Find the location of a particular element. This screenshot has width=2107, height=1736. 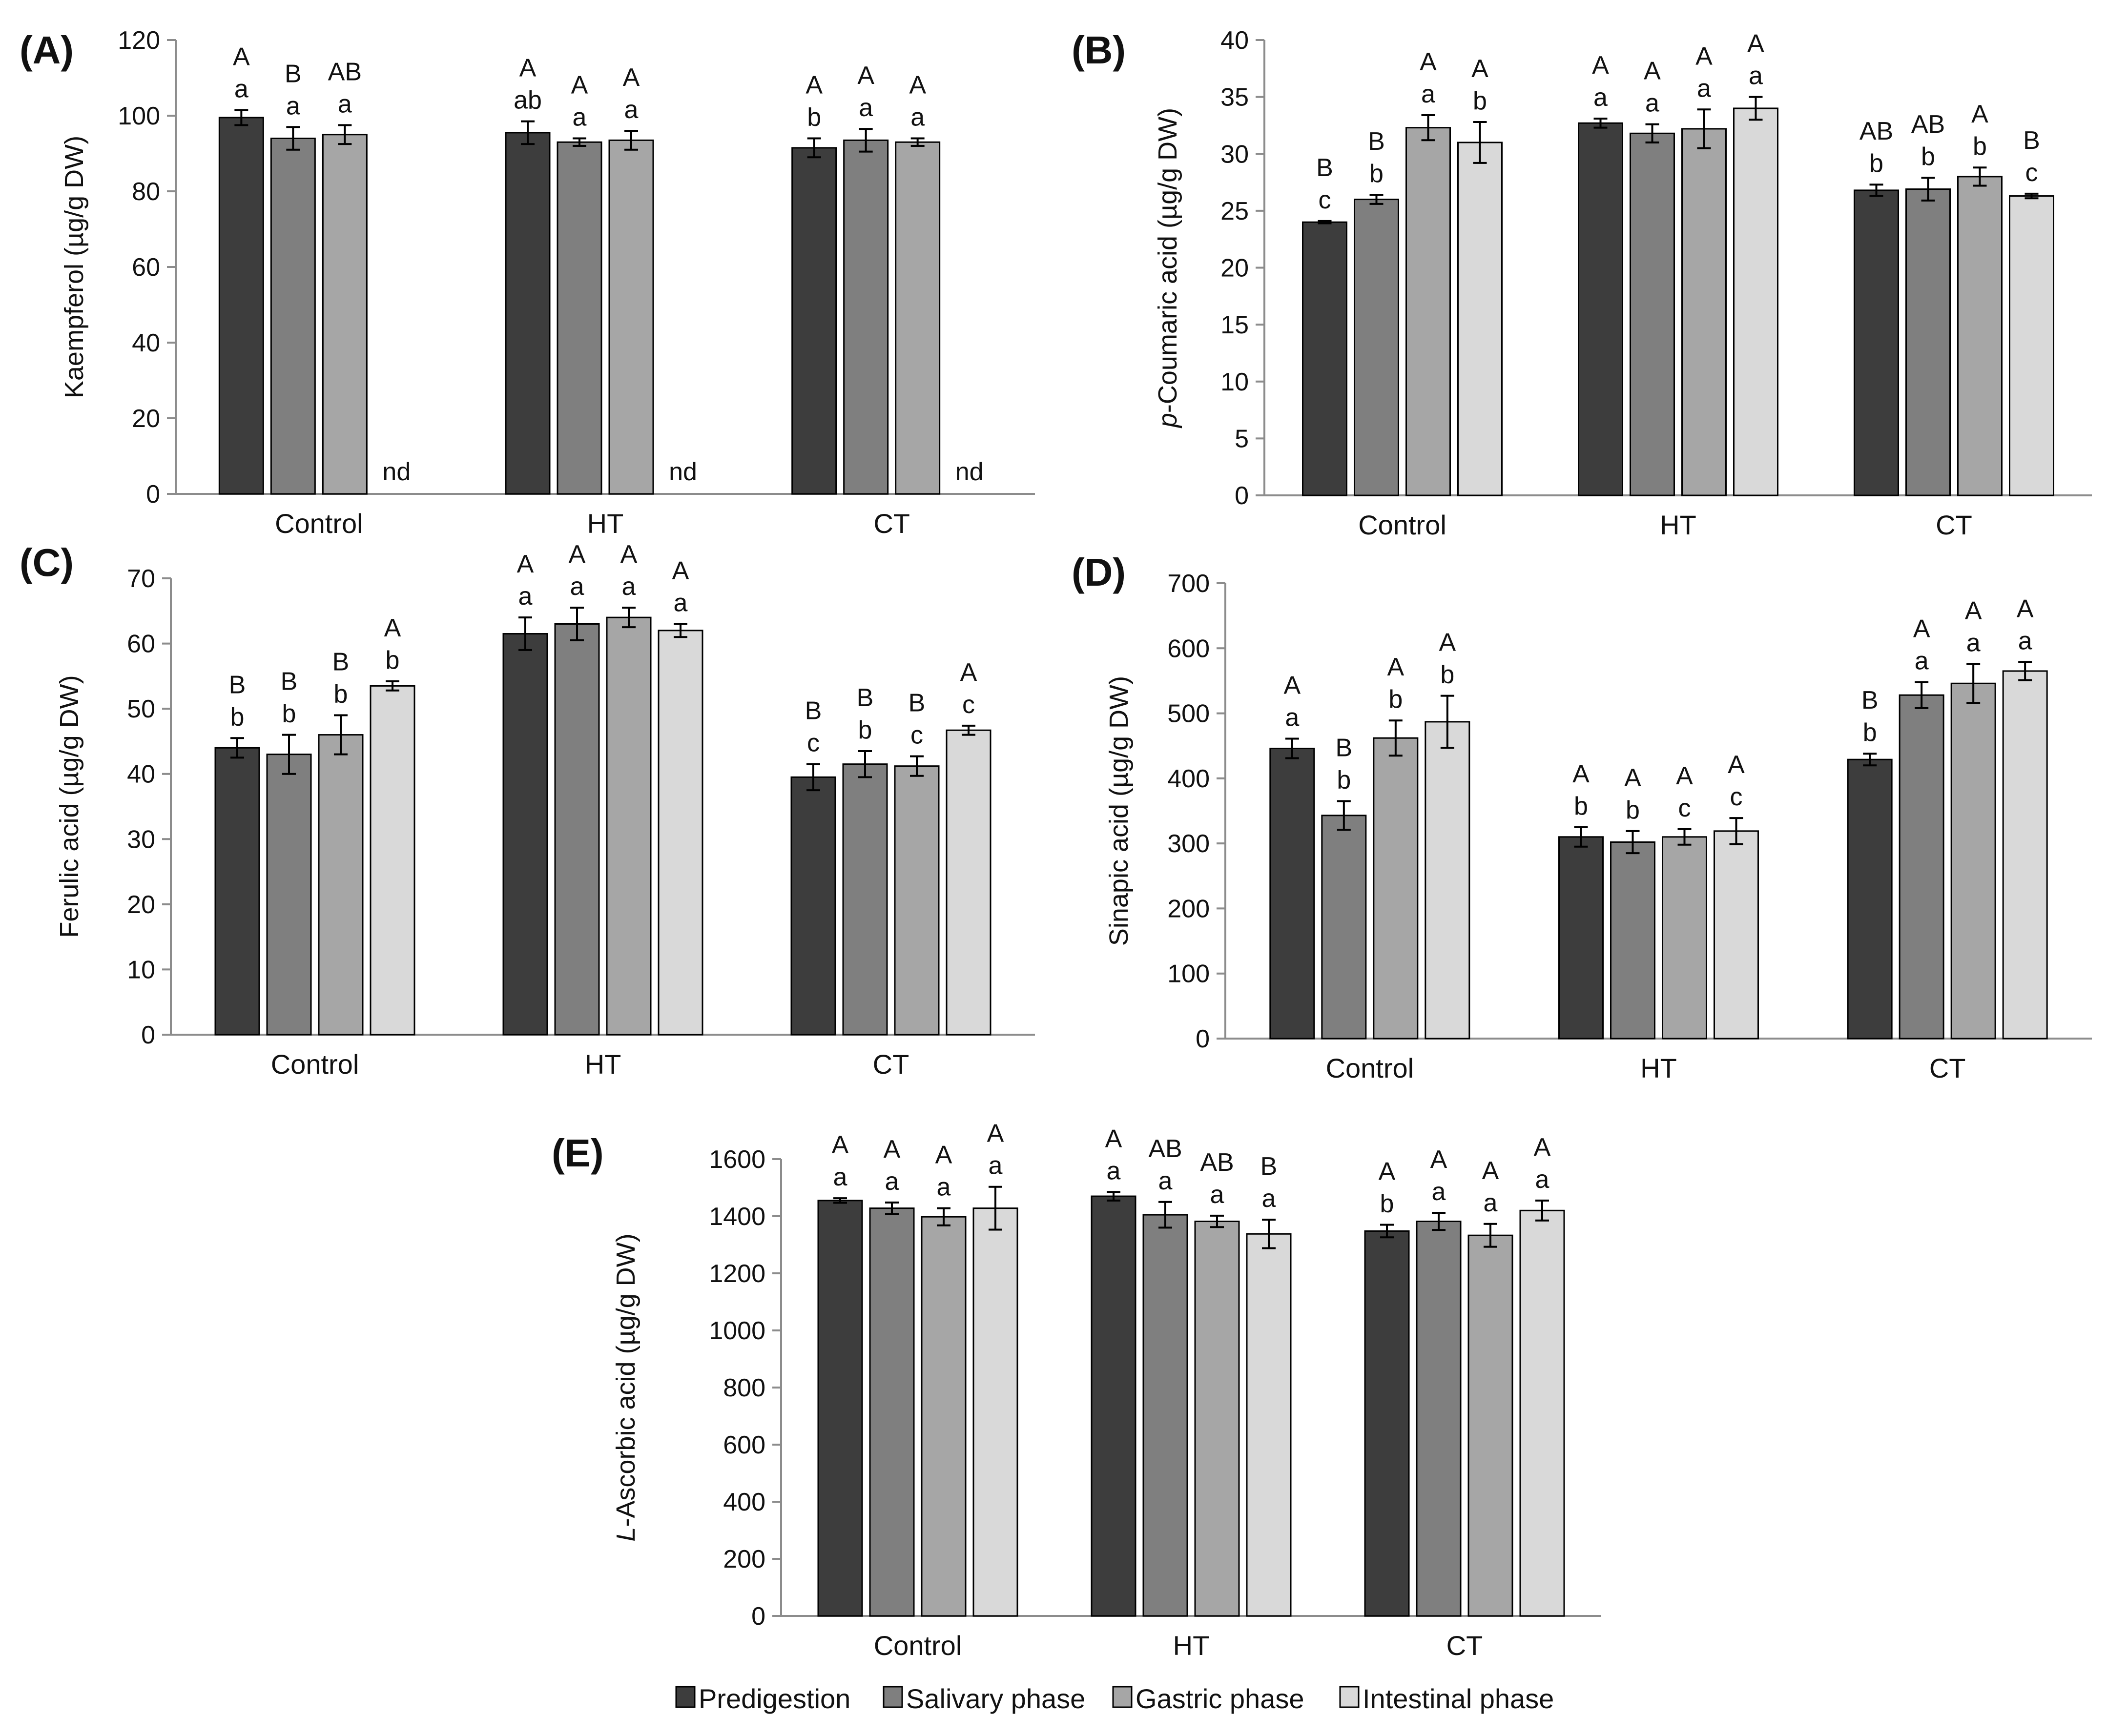

y-axis-label: p-Coumaric acid (µg/g DW) is located at coordinates (1167, 268).